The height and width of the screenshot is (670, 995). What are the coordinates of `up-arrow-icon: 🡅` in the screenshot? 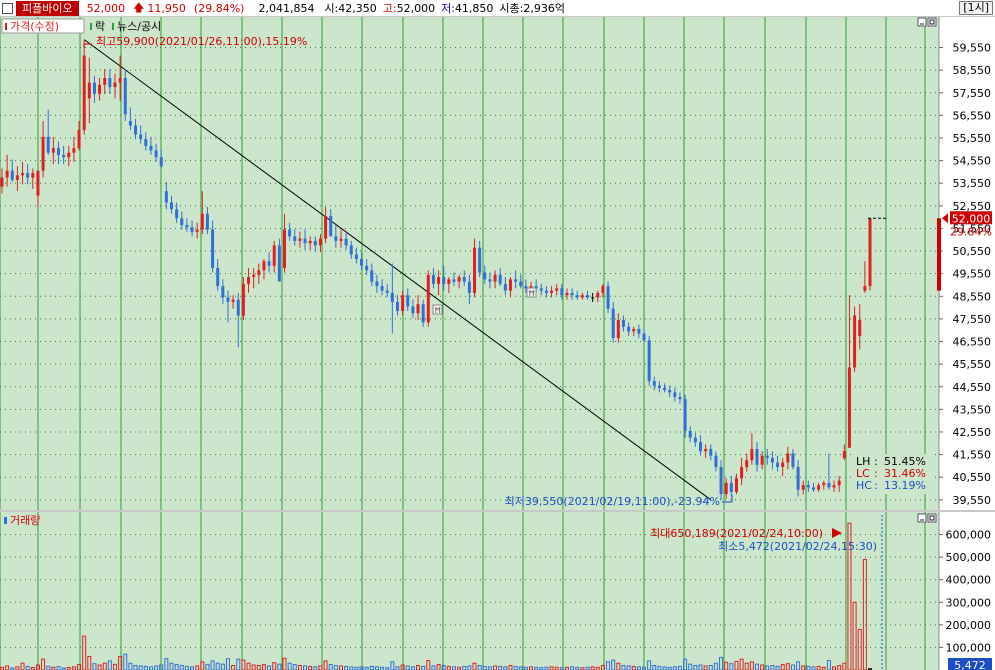 It's located at (139, 7).